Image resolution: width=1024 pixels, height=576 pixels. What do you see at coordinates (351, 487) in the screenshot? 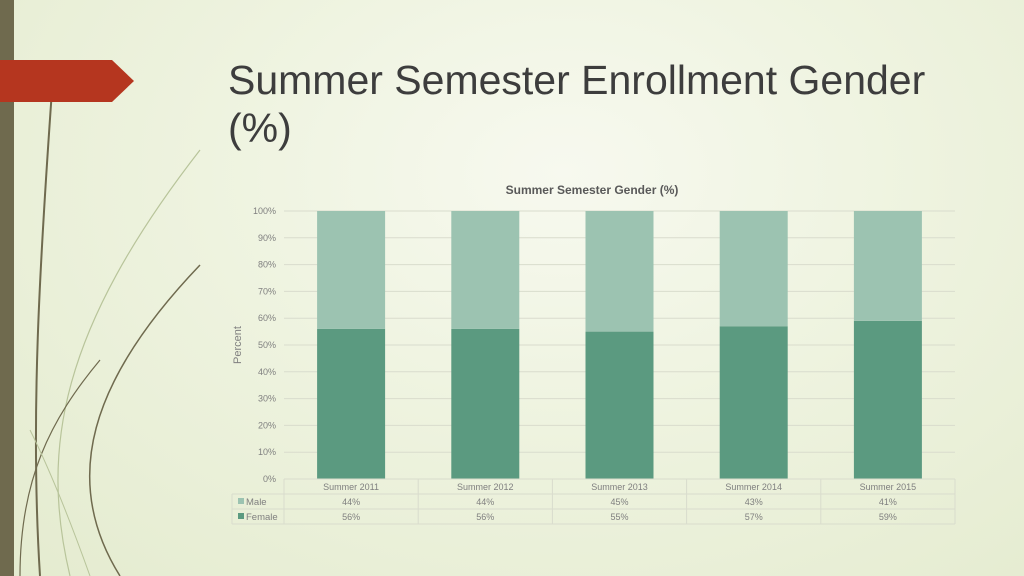
I see `category-label: Summer 2011` at bounding box center [351, 487].